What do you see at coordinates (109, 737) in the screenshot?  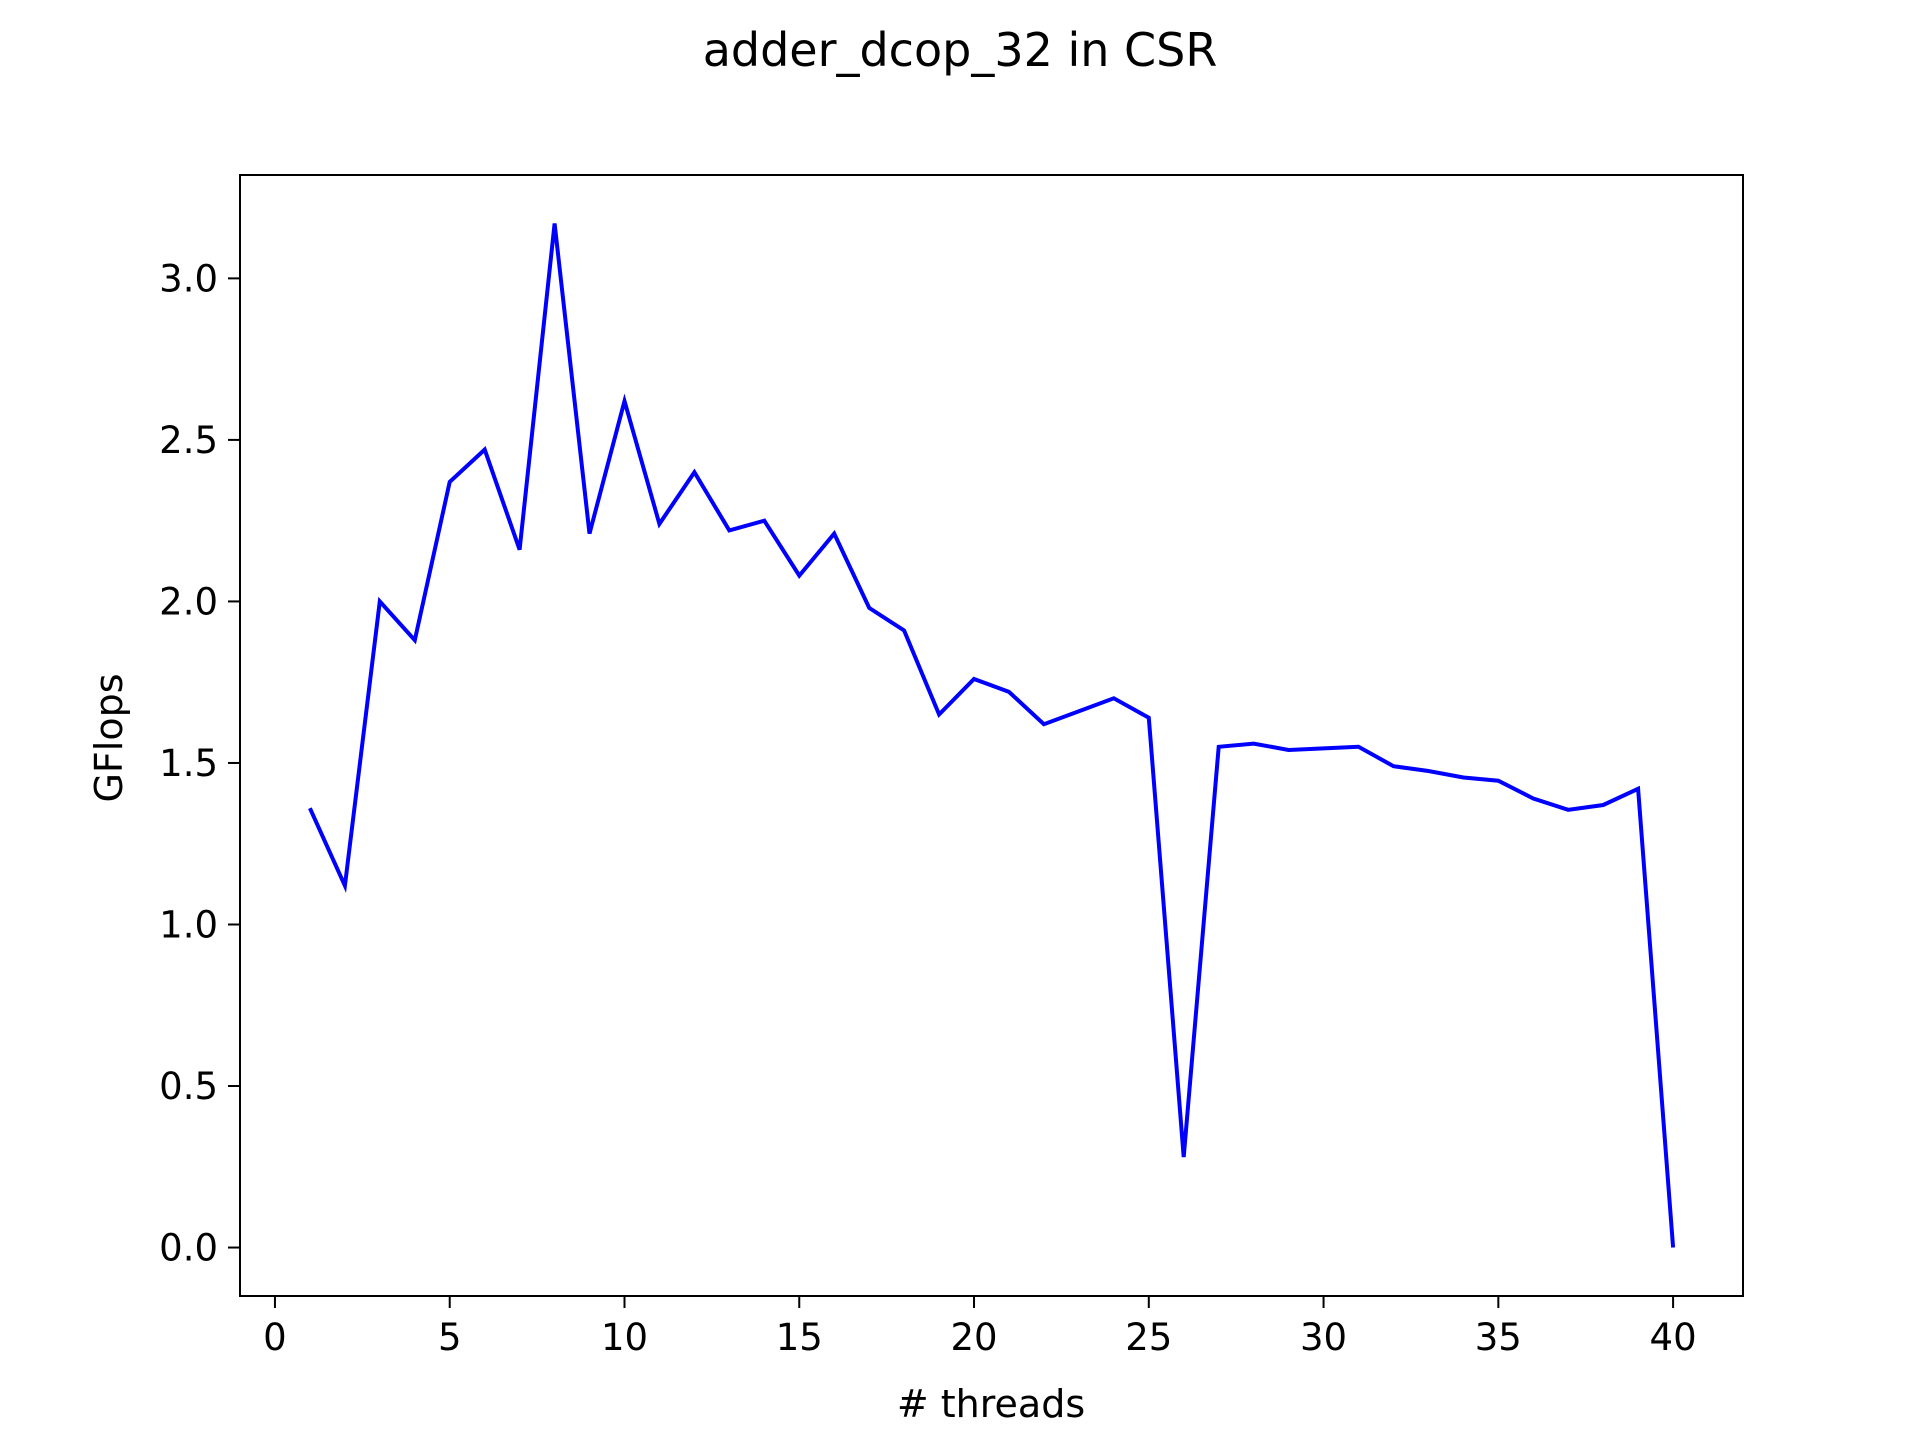 I see `y-axis-label: GFlops` at bounding box center [109, 737].